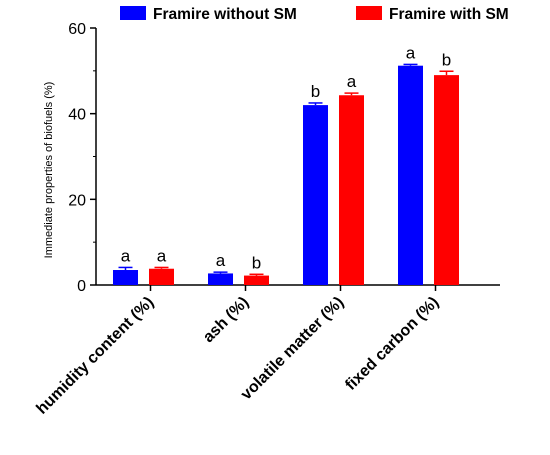 The height and width of the screenshot is (455, 550). I want to click on significance-letter-1-1: b, so click(256, 262).